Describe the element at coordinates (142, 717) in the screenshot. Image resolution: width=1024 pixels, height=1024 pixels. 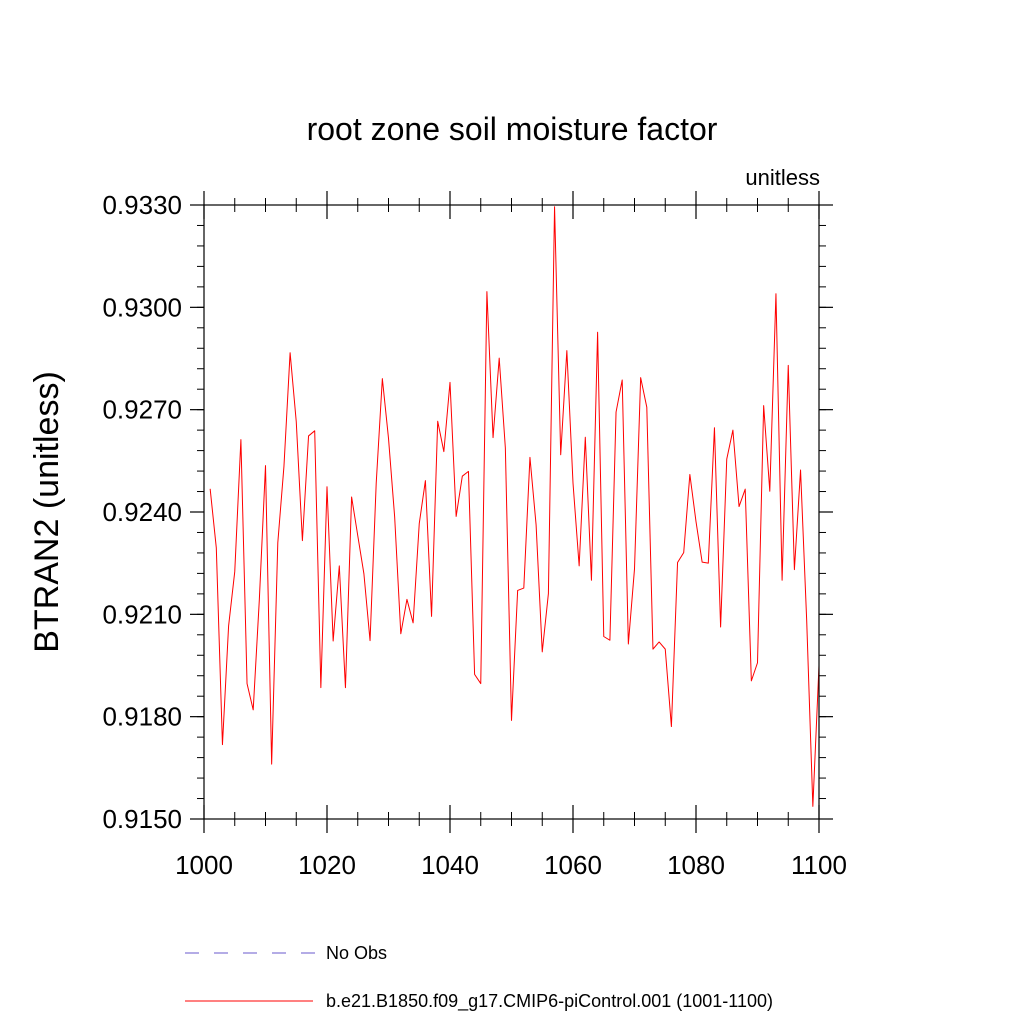
I see `y-tick-label: 0.9180` at that location.